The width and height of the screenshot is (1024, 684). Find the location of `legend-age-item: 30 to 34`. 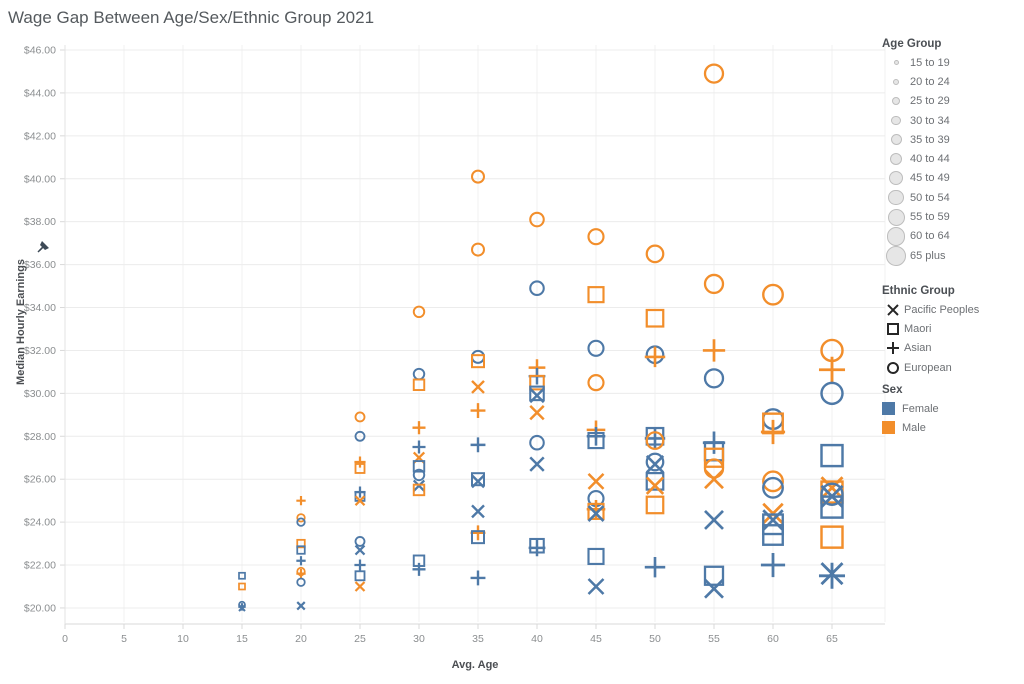

legend-age-item: 30 to 34 is located at coordinates (953, 120).